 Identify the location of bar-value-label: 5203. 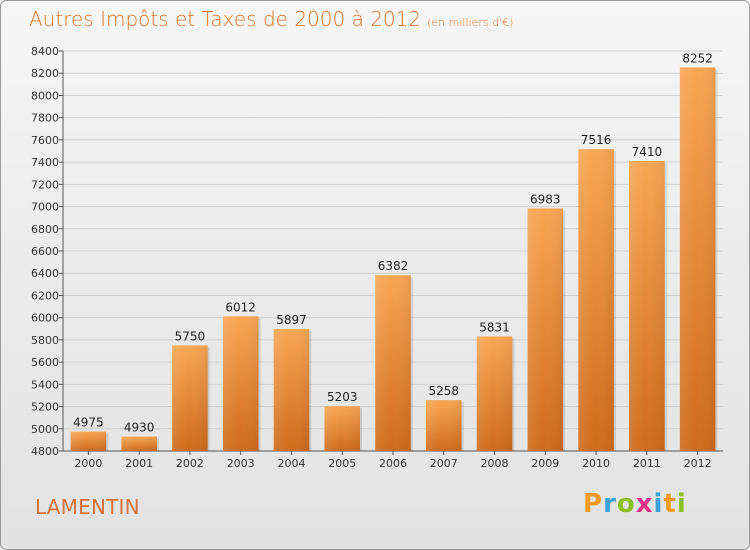
(342, 397).